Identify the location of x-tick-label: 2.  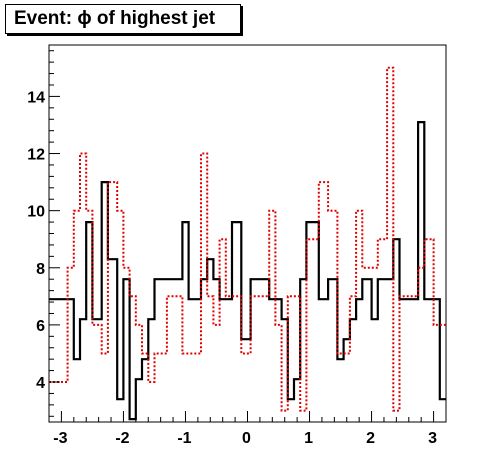
(370, 438).